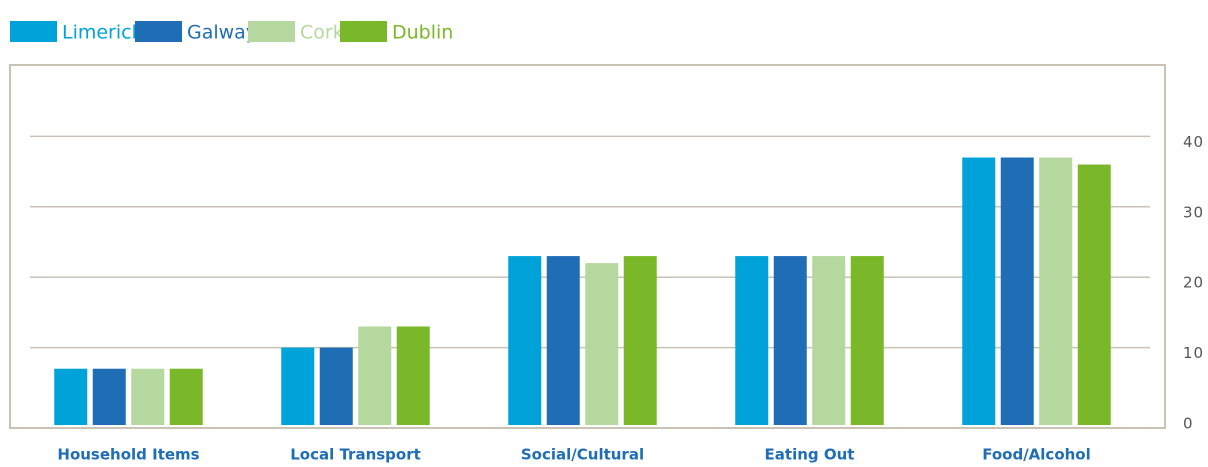 This screenshot has height=467, width=1208. What do you see at coordinates (355, 455) in the screenshot?
I see `x-tick-label: Local Transport` at bounding box center [355, 455].